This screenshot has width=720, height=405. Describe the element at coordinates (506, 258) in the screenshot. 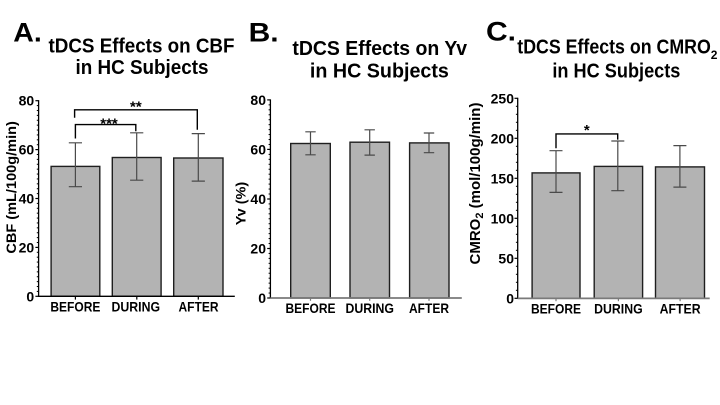

I see `svg-text: 50` at that location.